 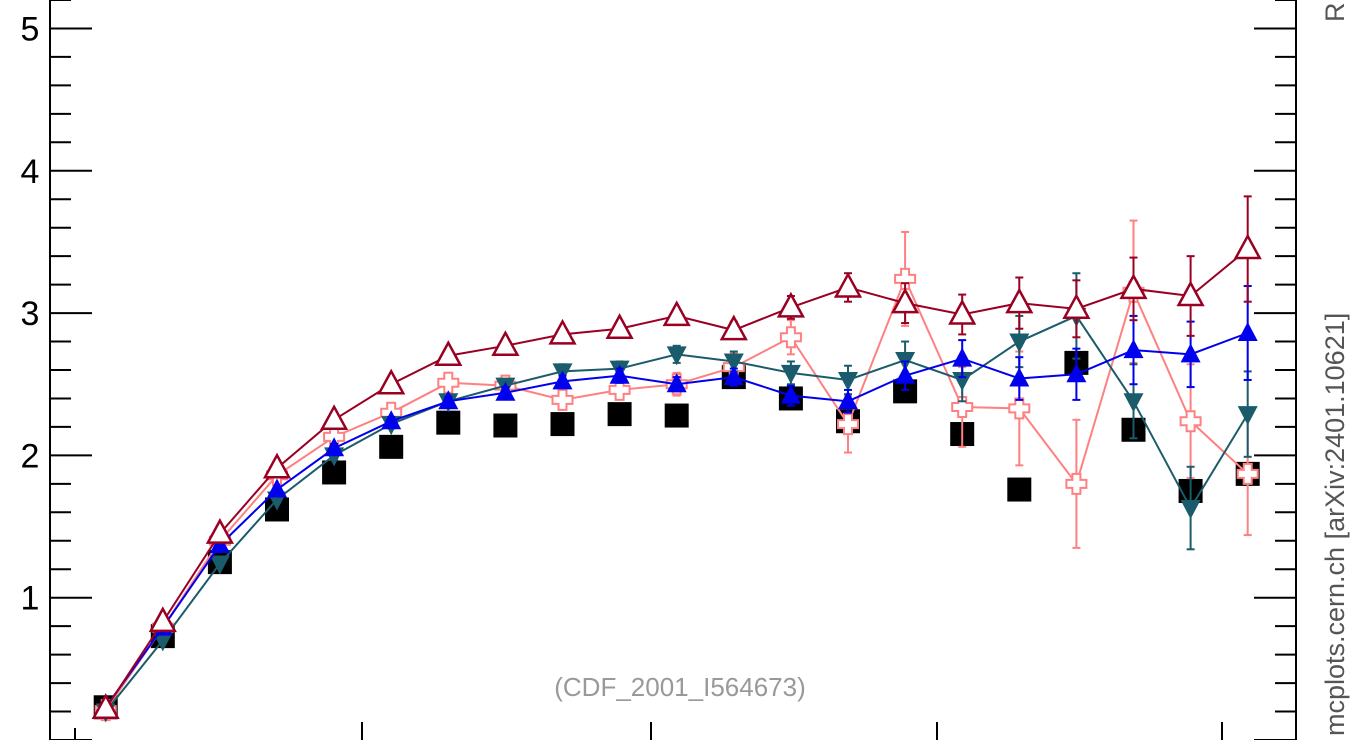 I want to click on analysis-label: (CDF_2001_I564673), so click(x=680, y=687).